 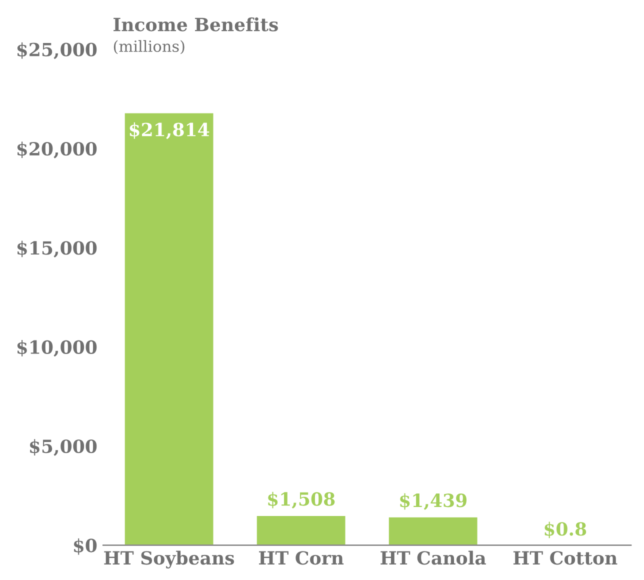 What do you see at coordinates (301, 558) in the screenshot?
I see `x-tick-label: HT Corn` at bounding box center [301, 558].